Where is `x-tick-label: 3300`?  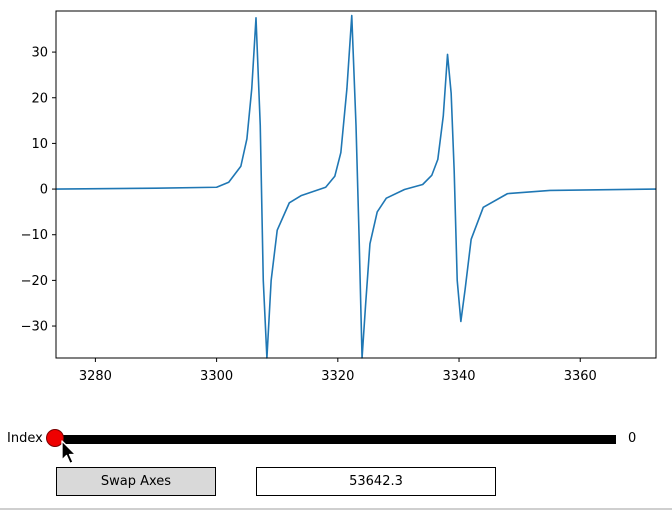 x-tick-label: 3300 is located at coordinates (216, 376).